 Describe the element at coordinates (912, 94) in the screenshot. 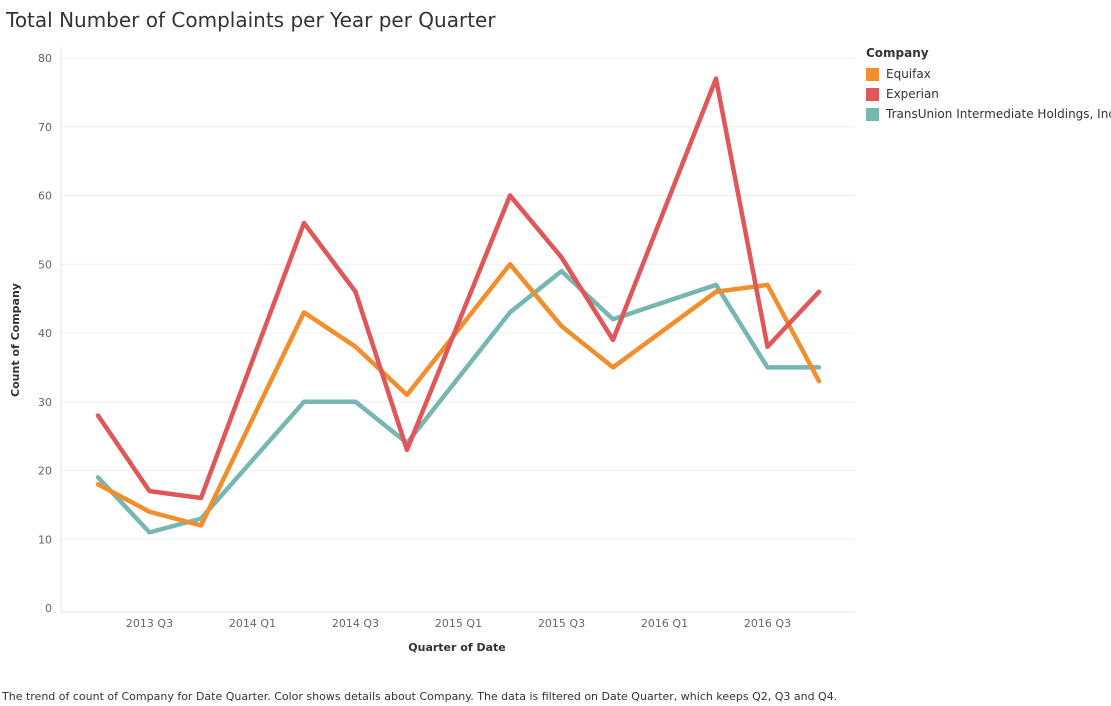

I see `legend-label: Experian` at that location.